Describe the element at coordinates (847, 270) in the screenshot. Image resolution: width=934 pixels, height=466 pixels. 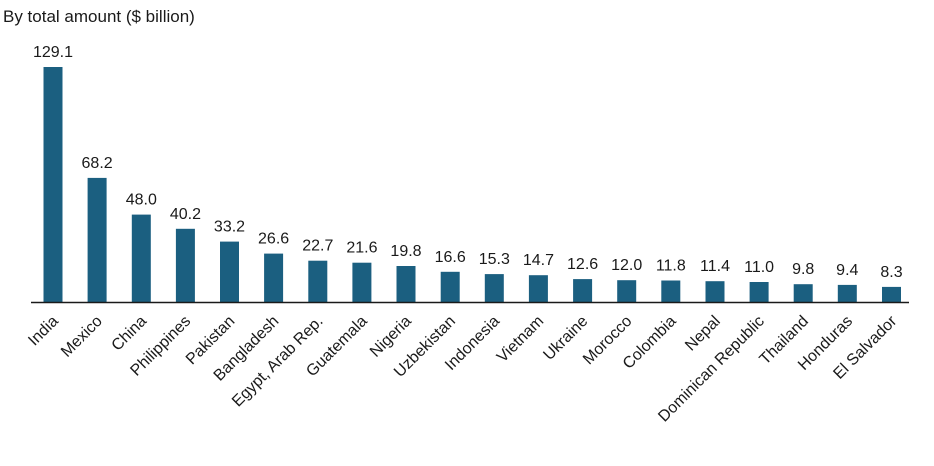
I see `value-label: 9.4` at that location.